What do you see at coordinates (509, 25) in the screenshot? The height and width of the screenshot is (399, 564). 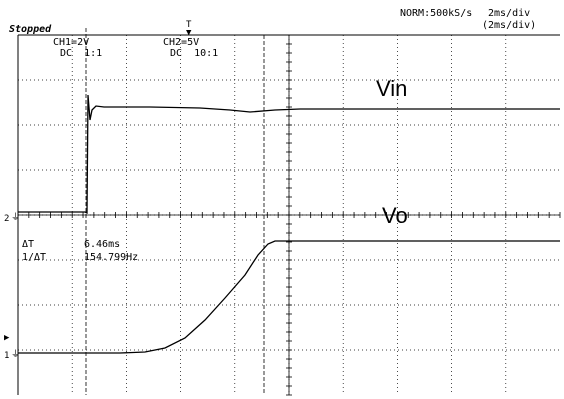 I see `timebase-sub-label: (2ms/div)` at bounding box center [509, 25].